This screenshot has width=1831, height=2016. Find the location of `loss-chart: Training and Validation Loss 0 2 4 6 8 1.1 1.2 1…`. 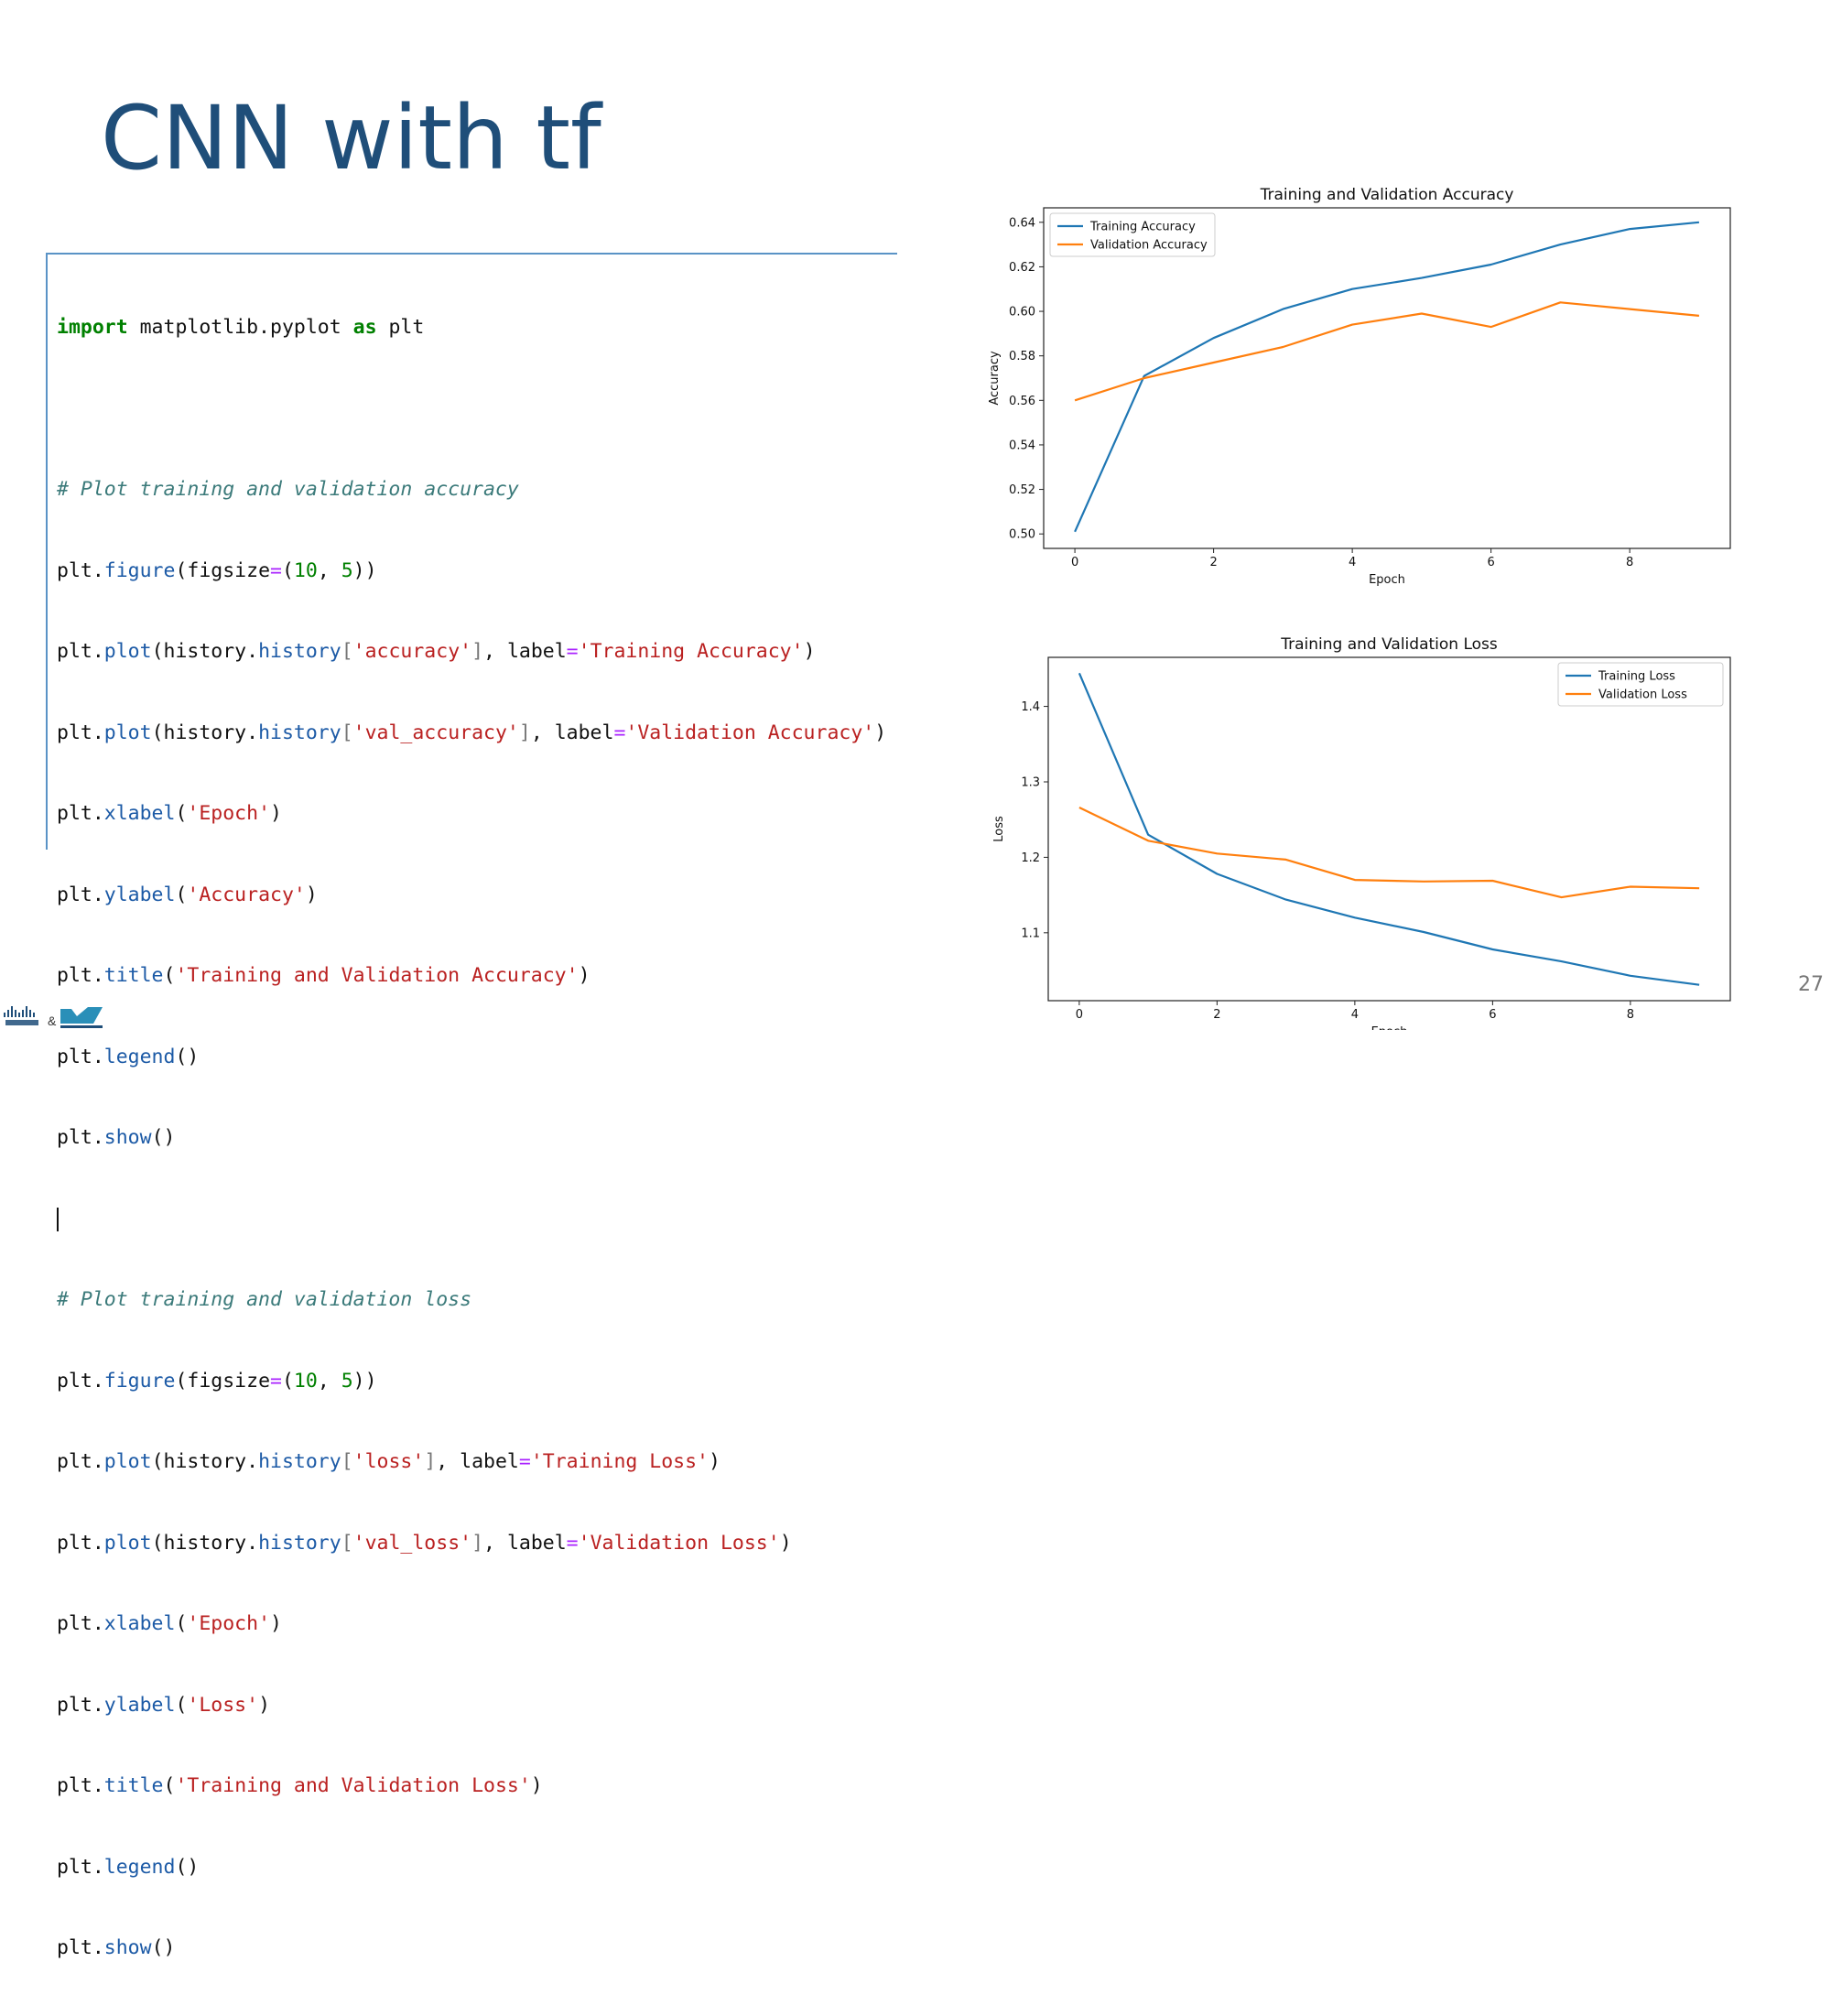

loss-chart: Training and Validation Loss 0 2 4 6 8 1.1 1.2 1… is located at coordinates (1362, 832).